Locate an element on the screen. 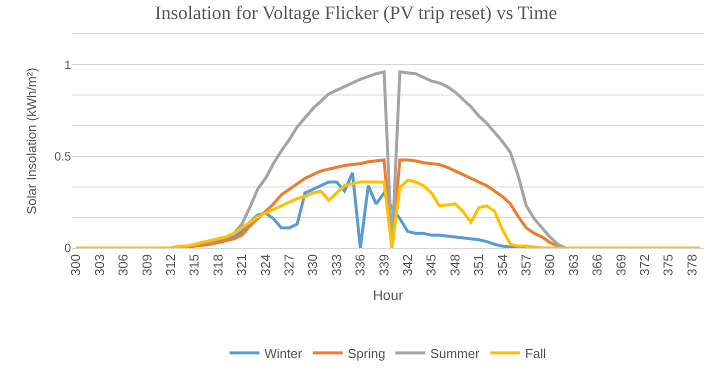 Image resolution: width=712 pixels, height=376 pixels. x-tick-label: 348 is located at coordinates (454, 265).